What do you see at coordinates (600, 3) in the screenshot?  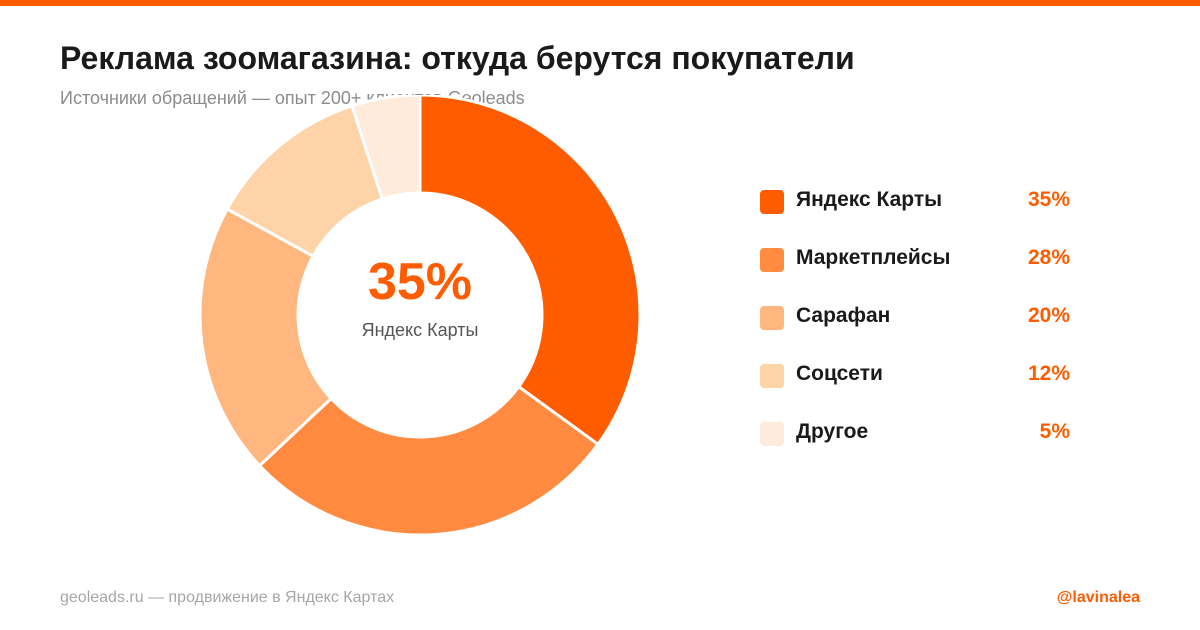 I see `top-accent-bar` at bounding box center [600, 3].